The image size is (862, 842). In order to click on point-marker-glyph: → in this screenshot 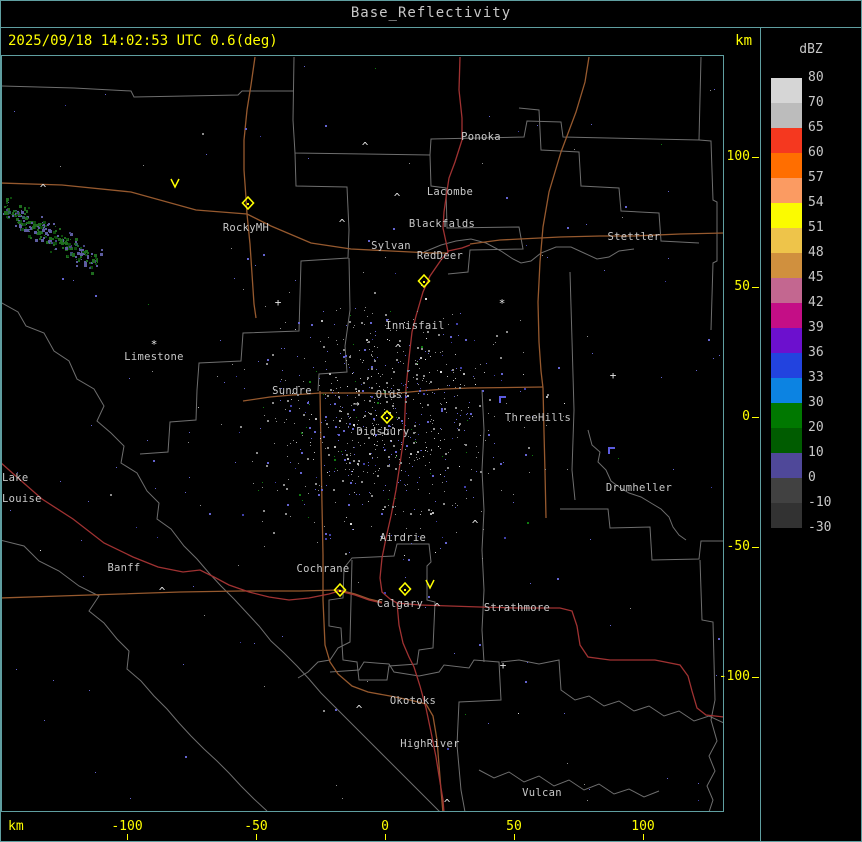, I will do `click(356, 403)`.